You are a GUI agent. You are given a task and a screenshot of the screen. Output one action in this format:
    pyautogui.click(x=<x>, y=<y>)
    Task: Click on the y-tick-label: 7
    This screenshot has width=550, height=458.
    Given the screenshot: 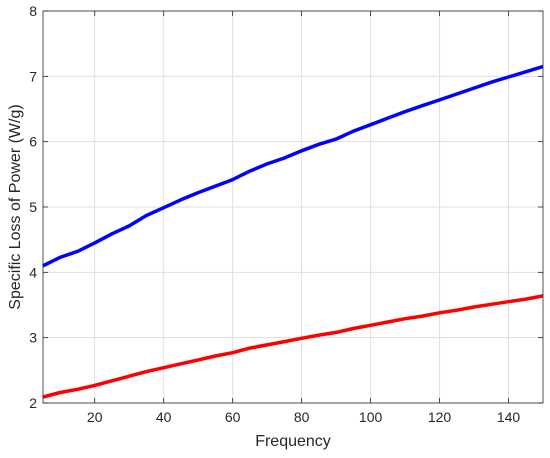 What is the action you would take?
    pyautogui.click(x=33, y=76)
    